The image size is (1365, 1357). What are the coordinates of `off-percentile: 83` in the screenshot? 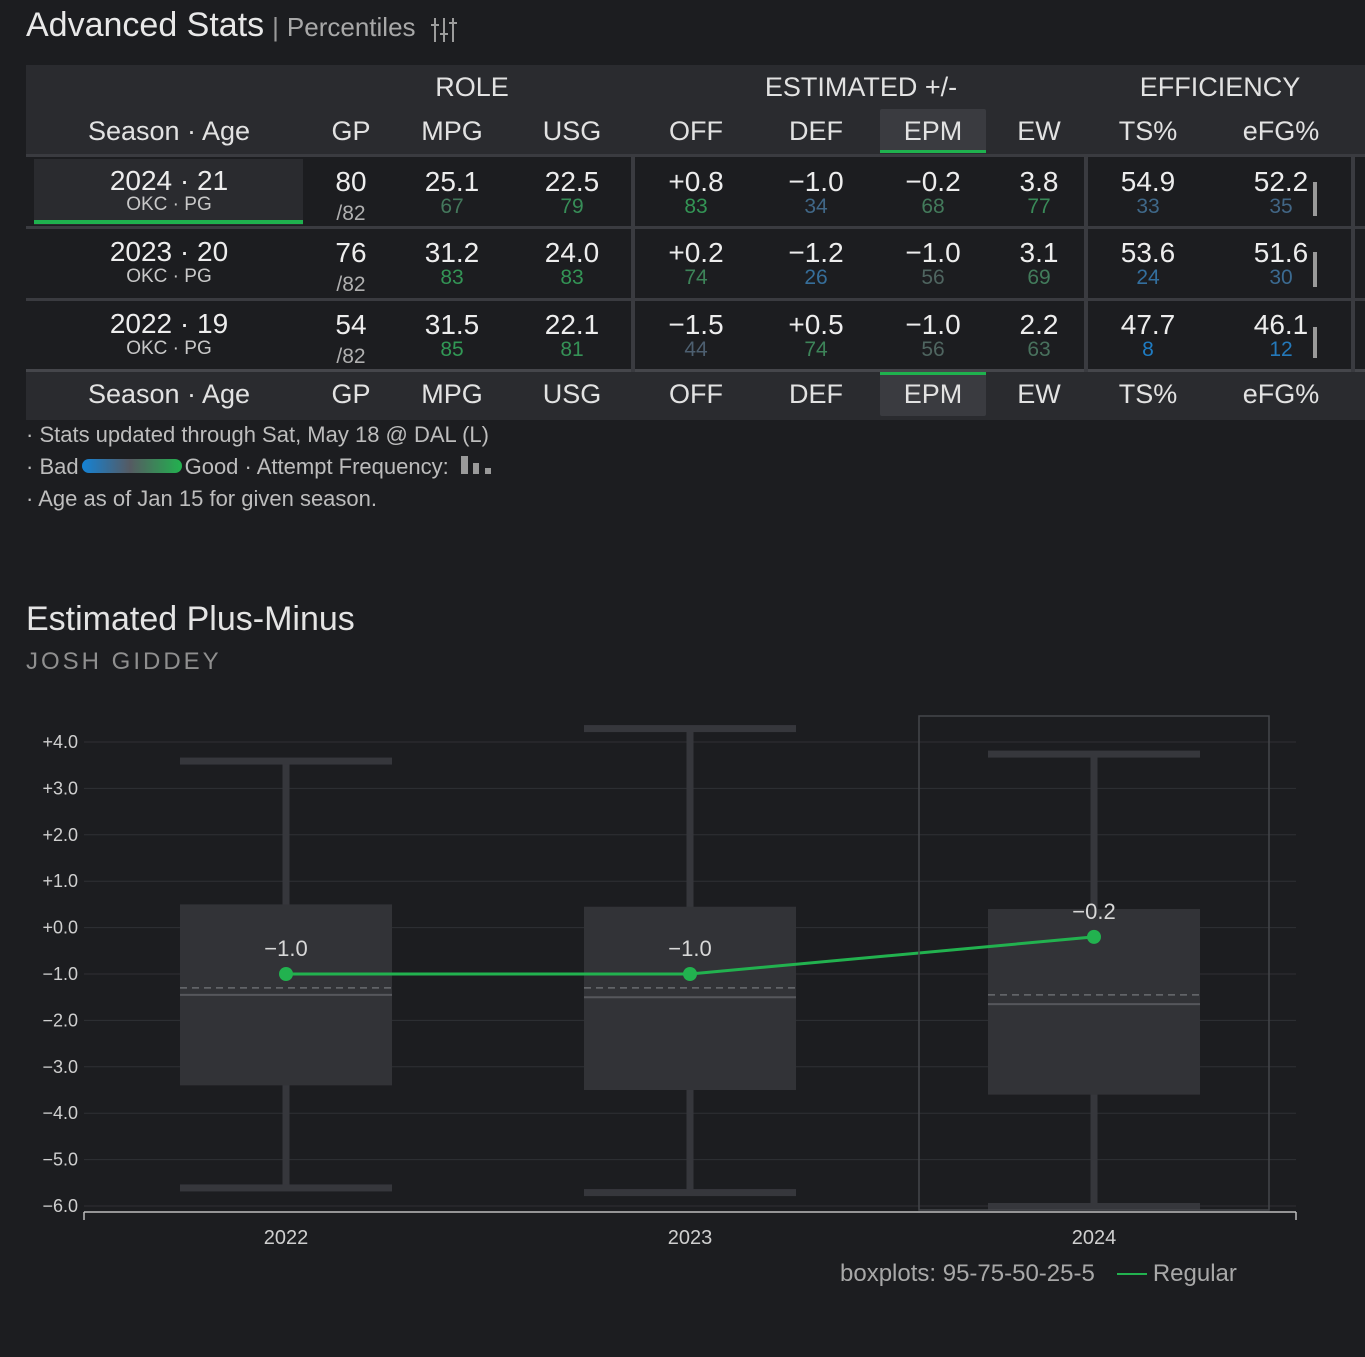 It's located at (696, 206).